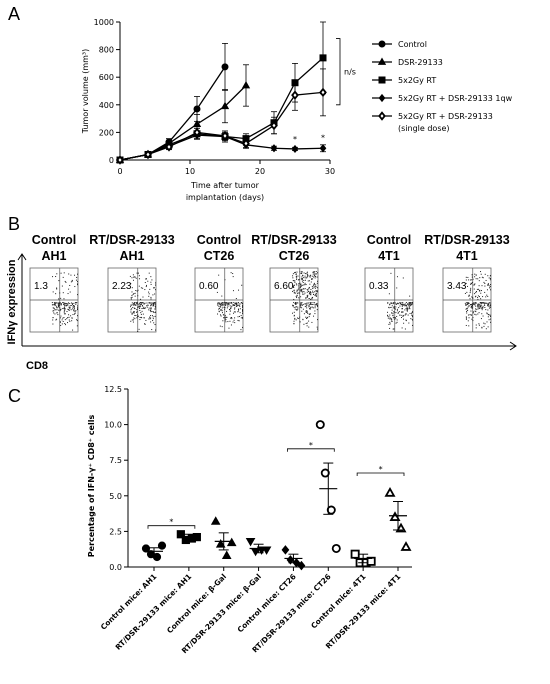 The height and width of the screenshot is (684, 550). I want to click on sample-title: Control, so click(219, 240).